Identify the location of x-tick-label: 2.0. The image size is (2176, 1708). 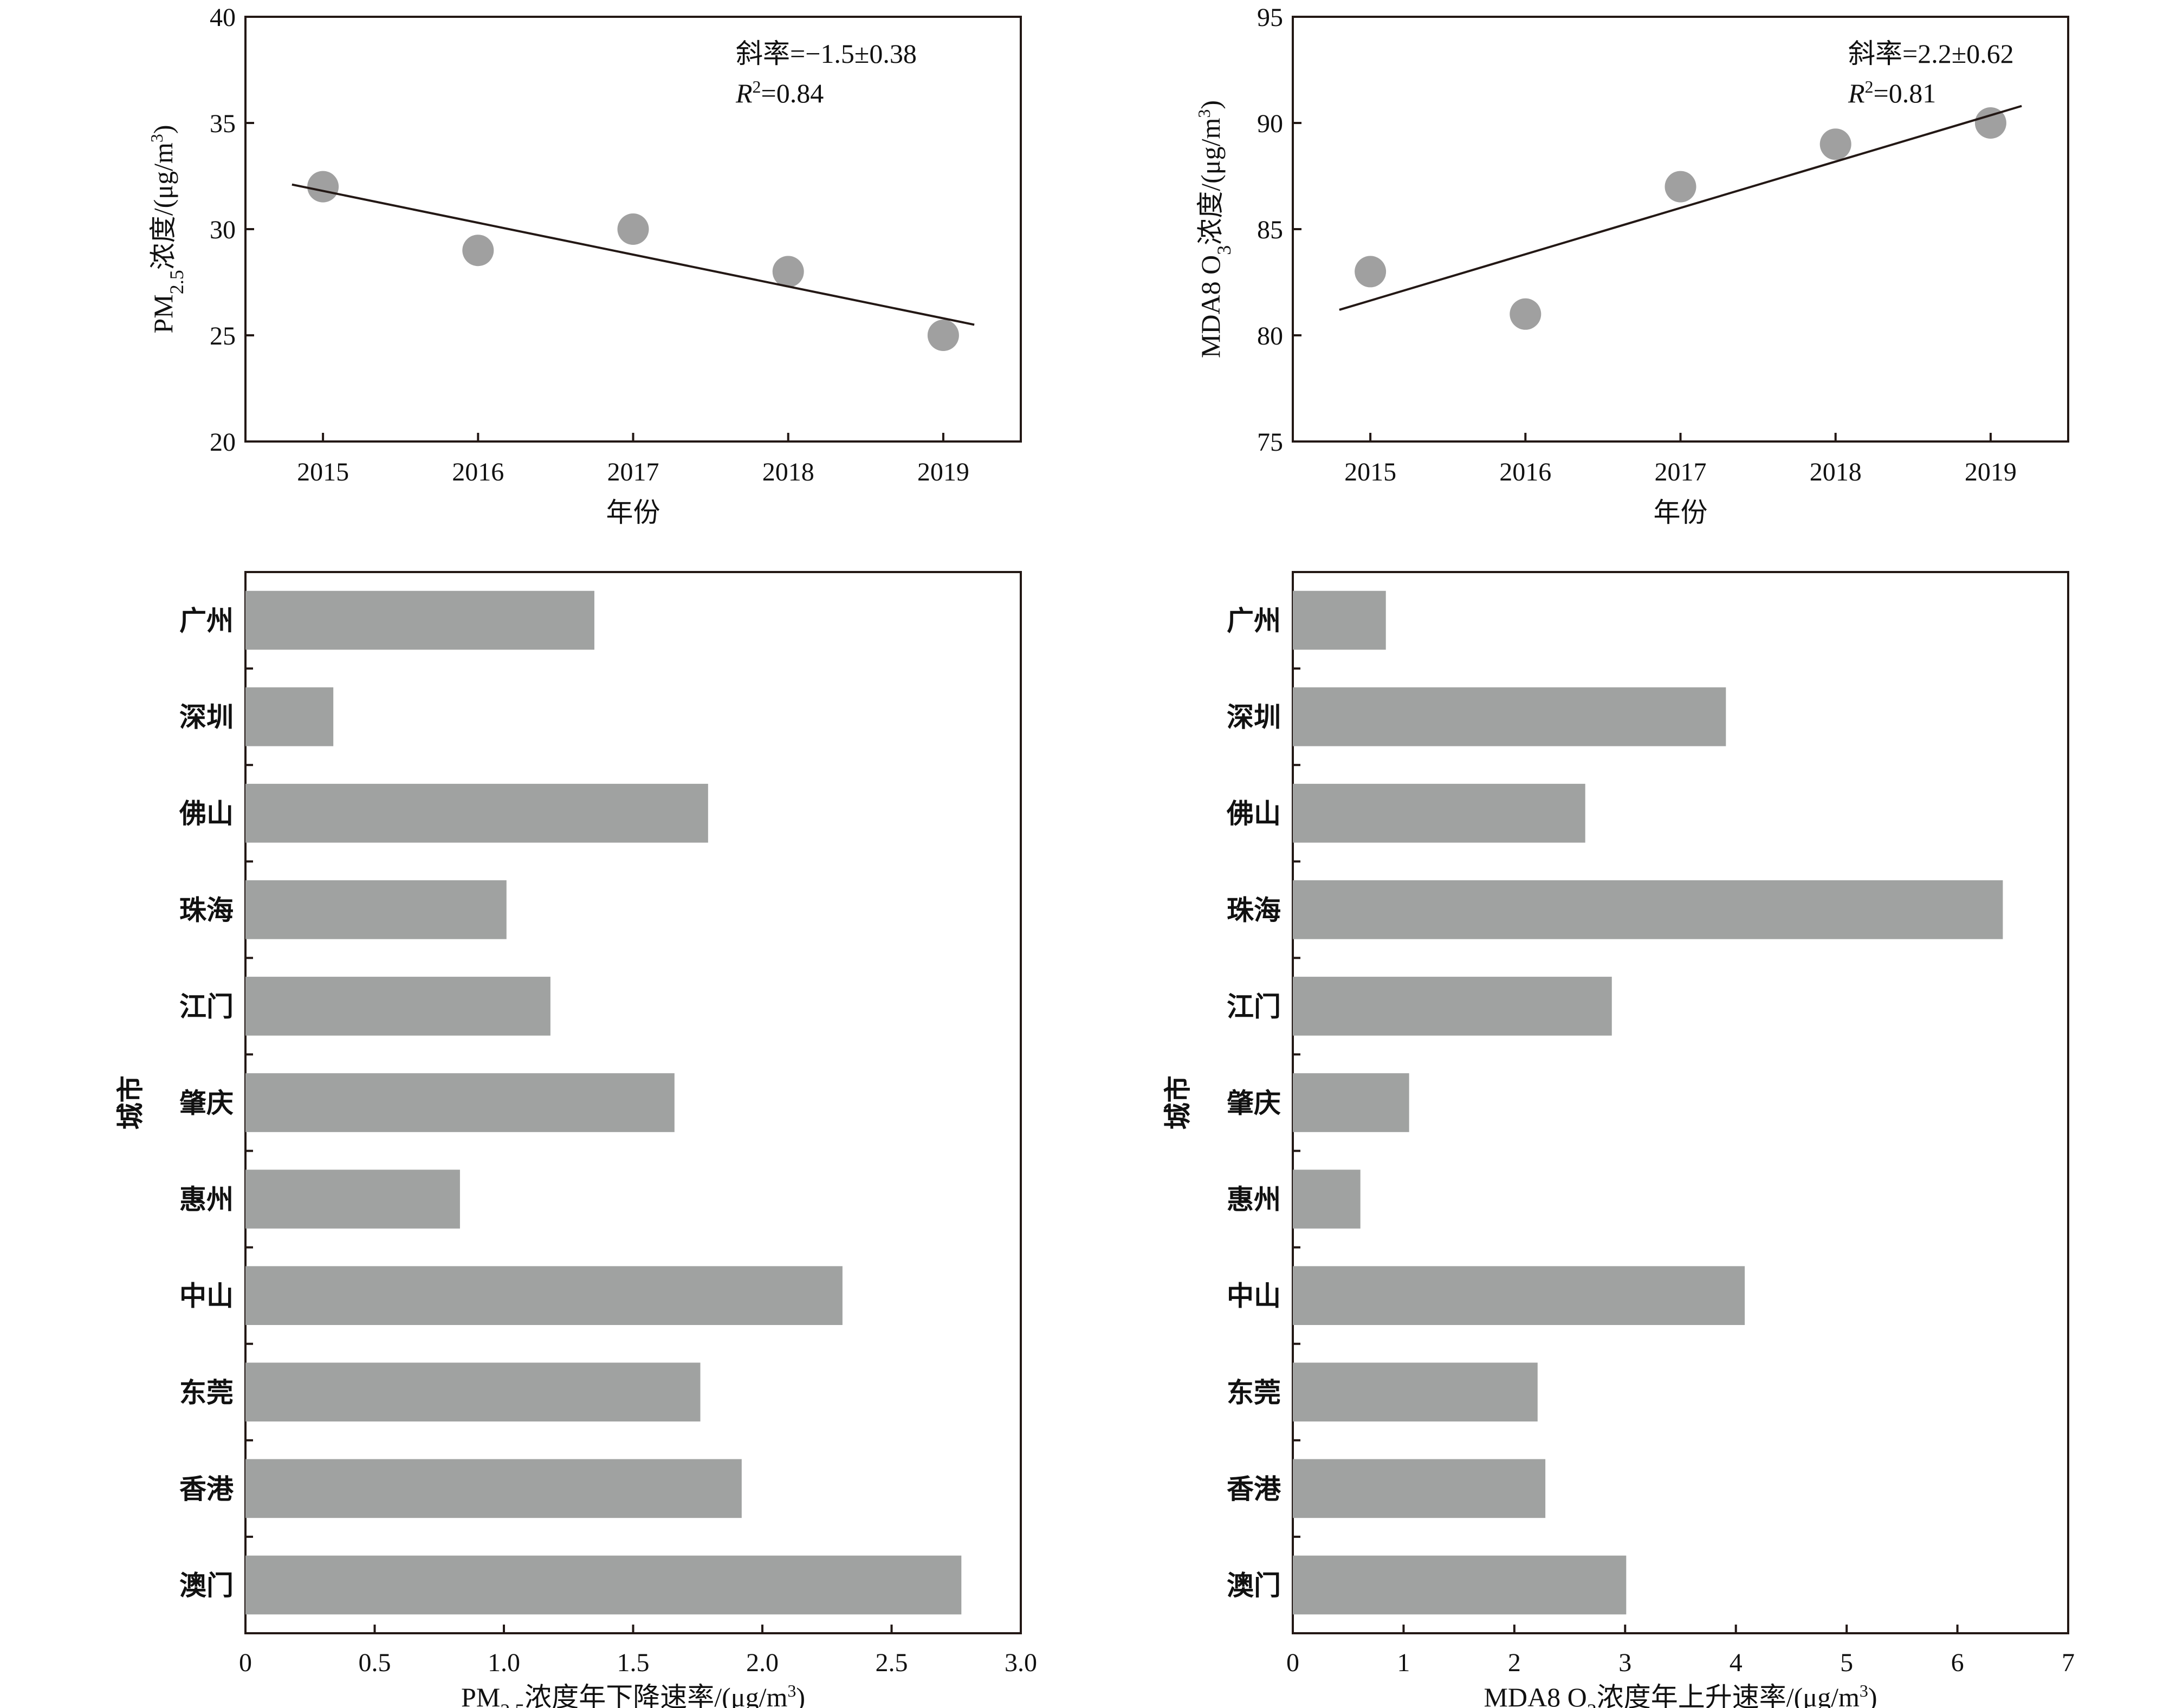
(762, 1663).